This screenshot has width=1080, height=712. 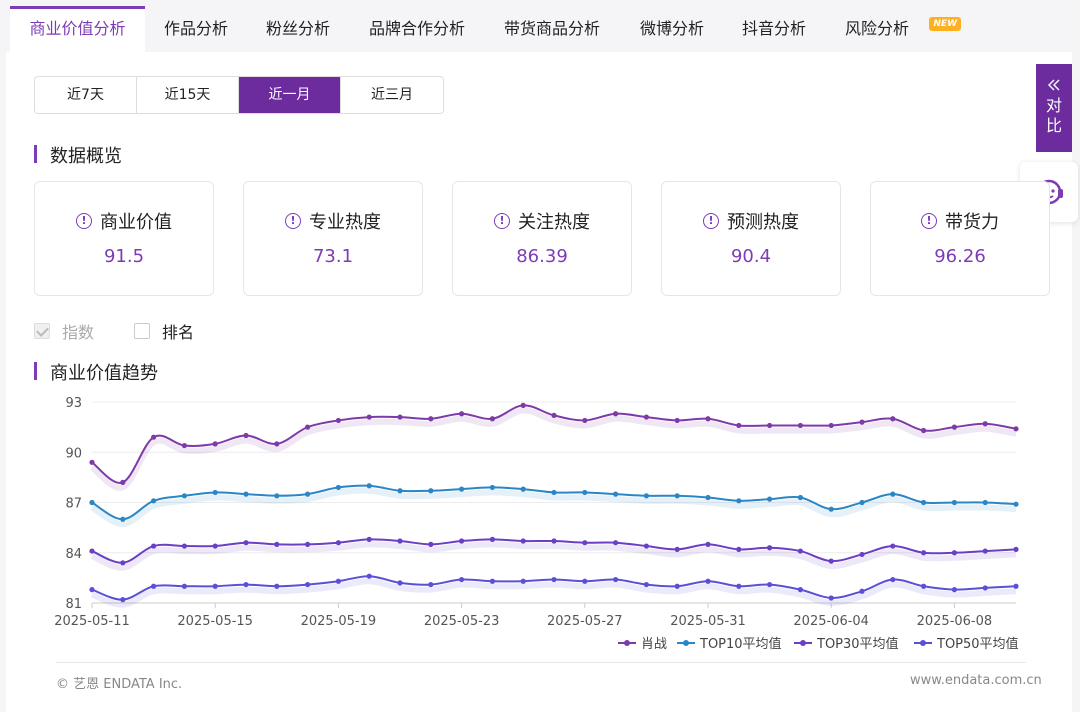 I want to click on x-tick-label: 2025-05-15, so click(x=215, y=621).